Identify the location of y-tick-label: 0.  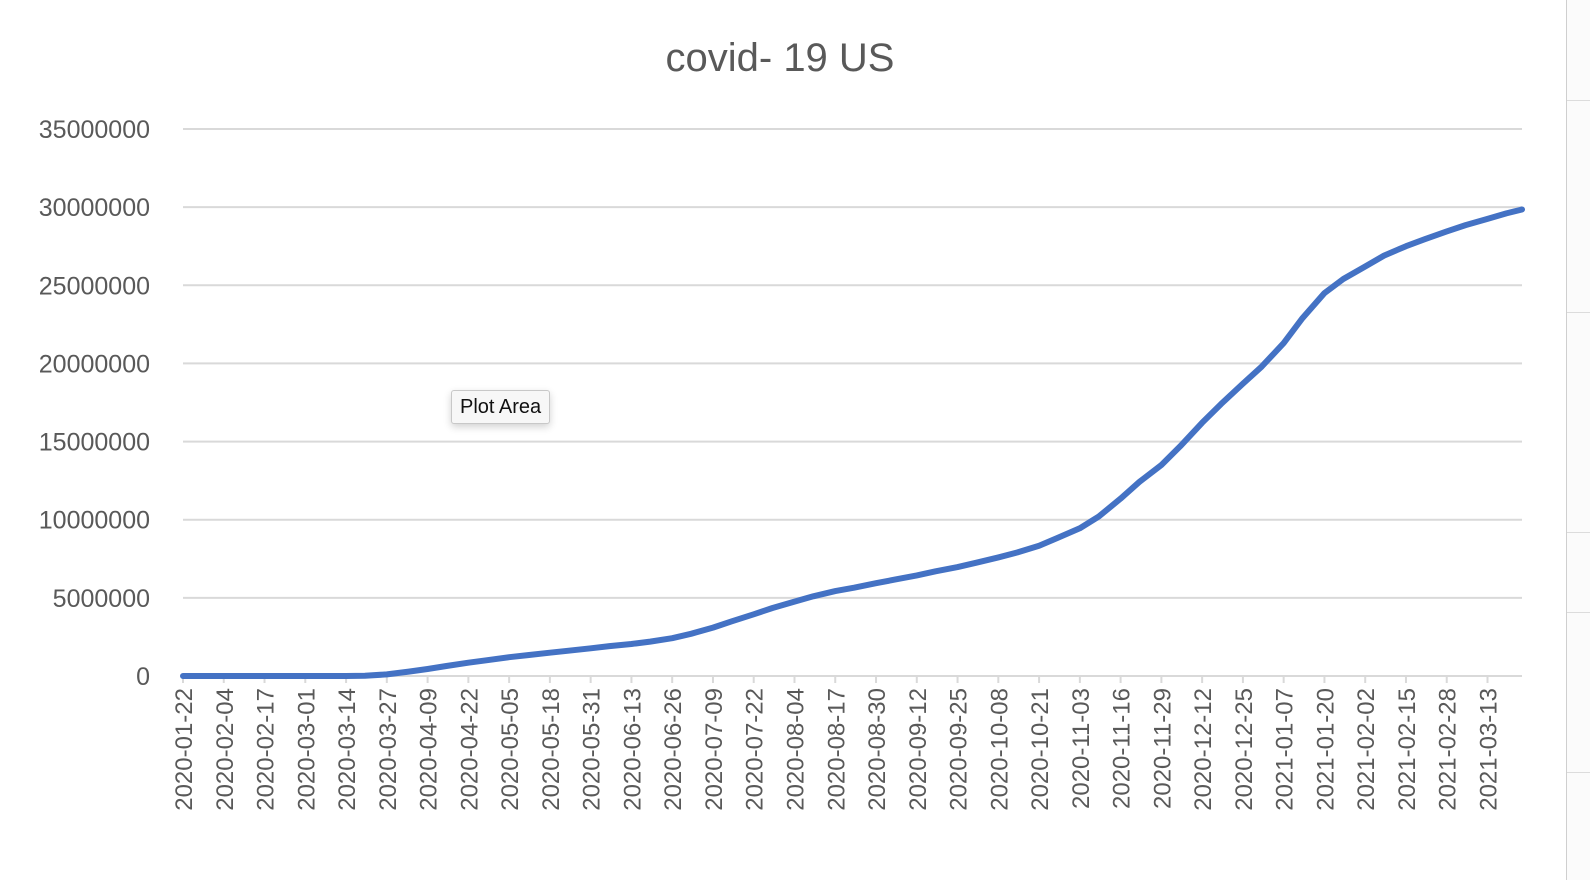
(143, 677).